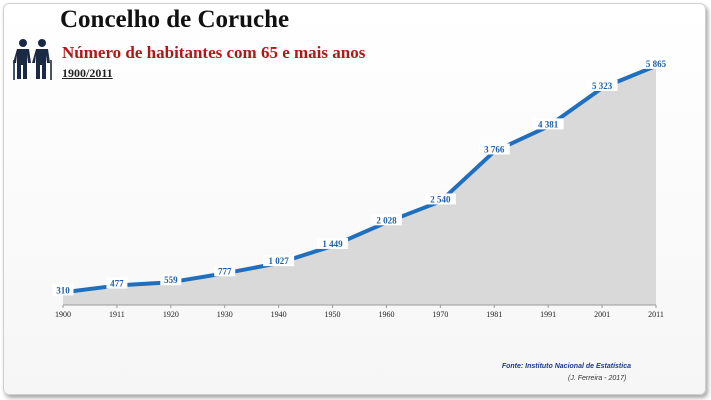  Describe the element at coordinates (494, 314) in the screenshot. I see `x-tick-label: 1981` at that location.